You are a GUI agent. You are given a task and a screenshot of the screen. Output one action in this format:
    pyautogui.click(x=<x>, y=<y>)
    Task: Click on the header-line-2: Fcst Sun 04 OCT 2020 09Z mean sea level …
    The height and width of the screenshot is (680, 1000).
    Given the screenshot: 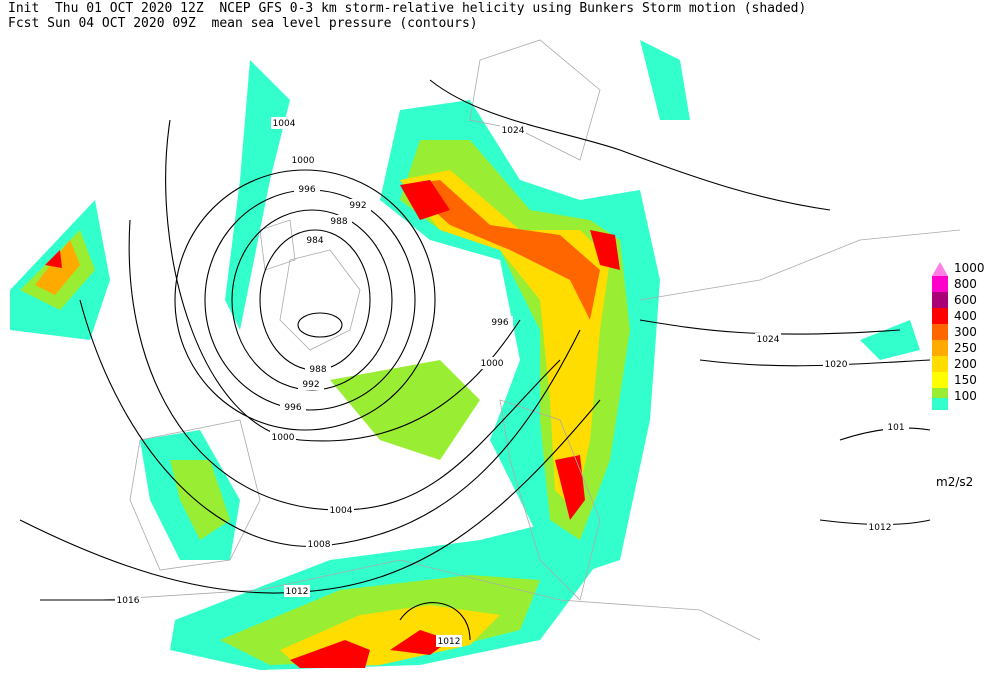 What is the action you would take?
    pyautogui.click(x=243, y=23)
    